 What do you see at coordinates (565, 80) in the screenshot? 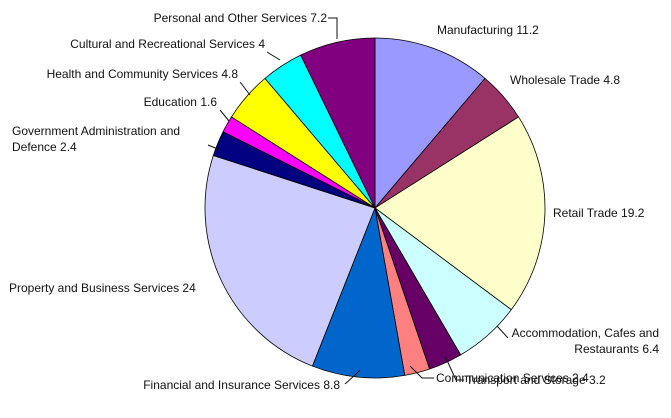
I see `slice-label-wholesale-trade: Wholesale Trade 4.8` at bounding box center [565, 80].